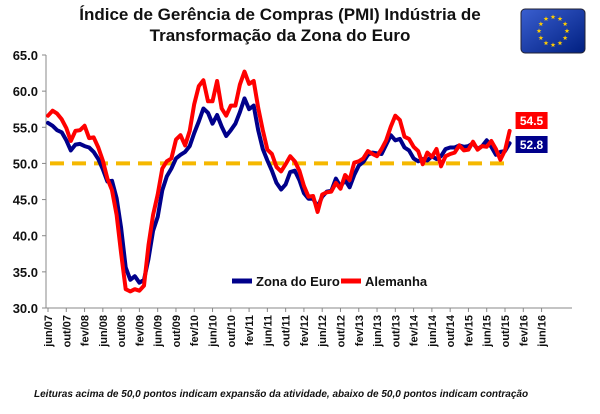  I want to click on x-tick-label: fev/12, so click(305, 330).